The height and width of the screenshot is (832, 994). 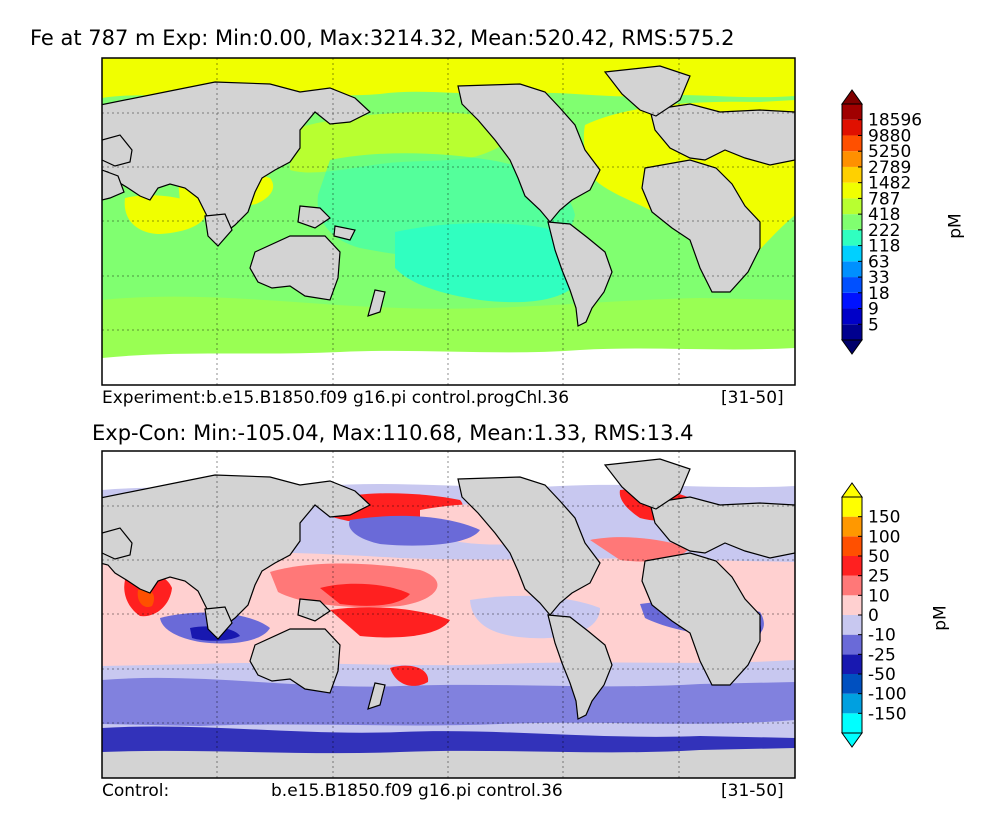 I want to click on bottom-land-africa, so click(x=701, y=619).